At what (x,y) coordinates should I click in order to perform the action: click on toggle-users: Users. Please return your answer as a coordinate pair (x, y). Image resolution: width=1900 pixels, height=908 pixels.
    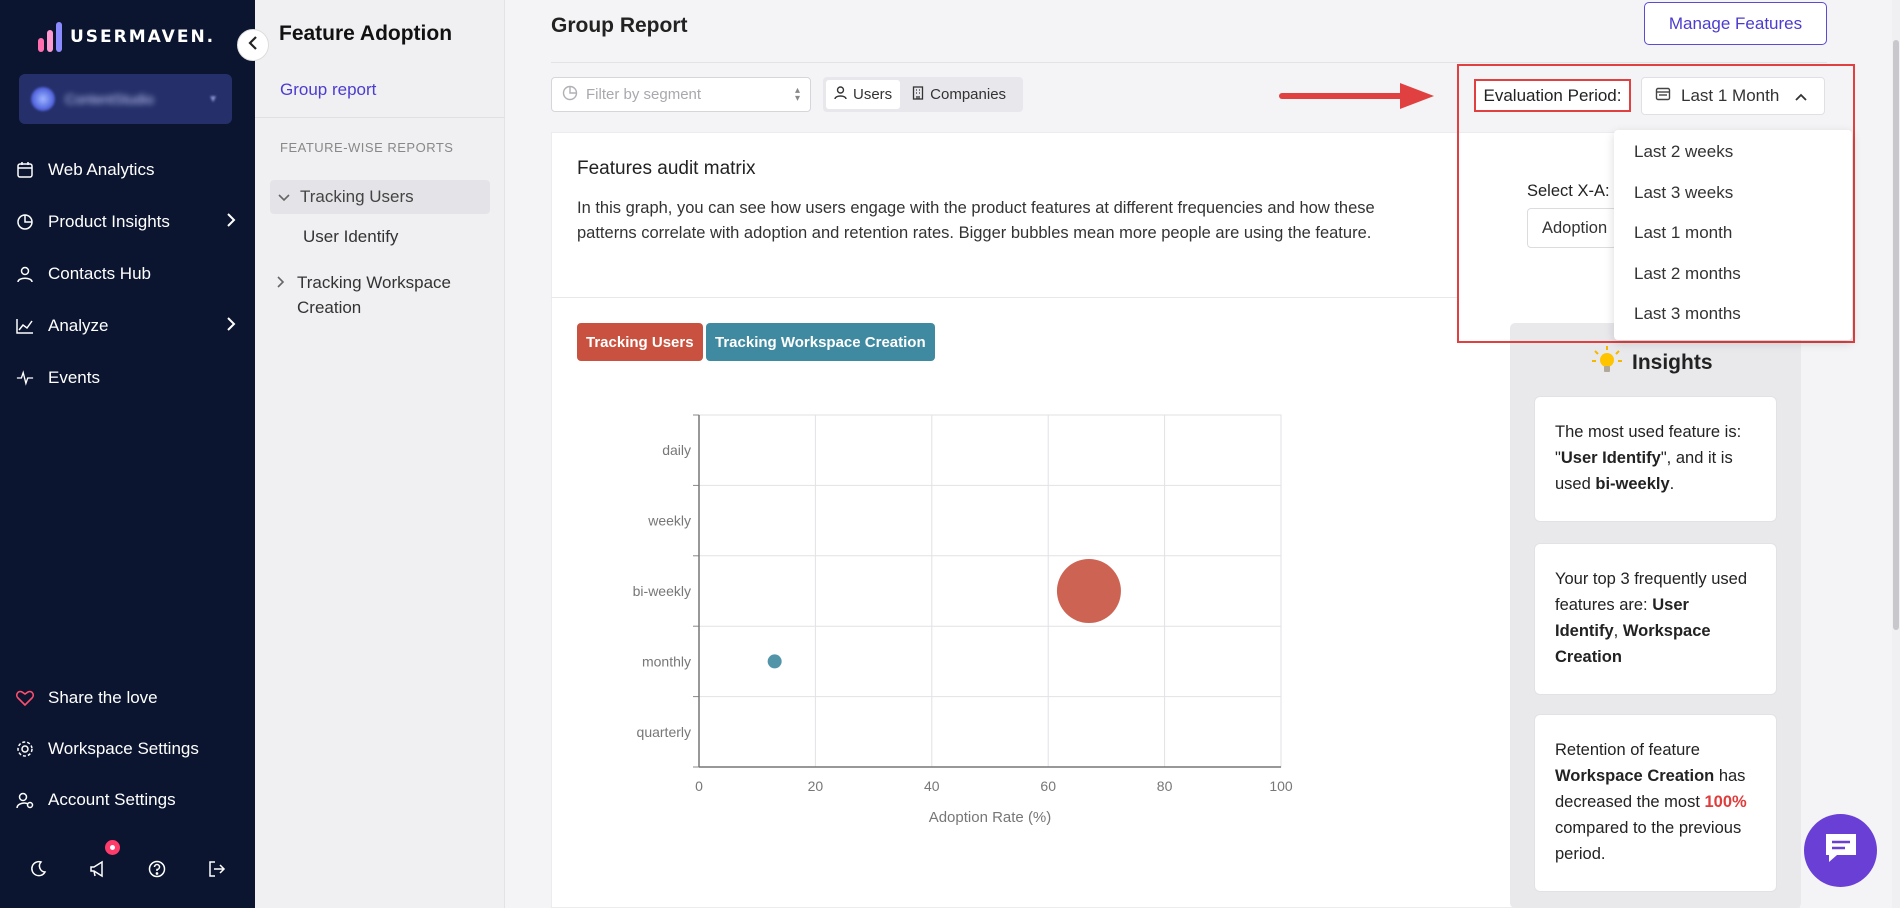
    Looking at the image, I should click on (863, 94).